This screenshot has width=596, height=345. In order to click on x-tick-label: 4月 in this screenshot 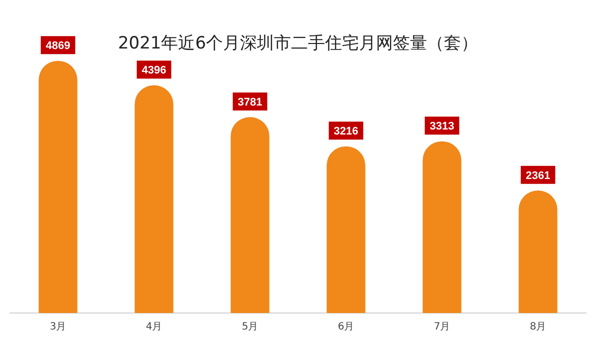, I will do `click(154, 327)`.